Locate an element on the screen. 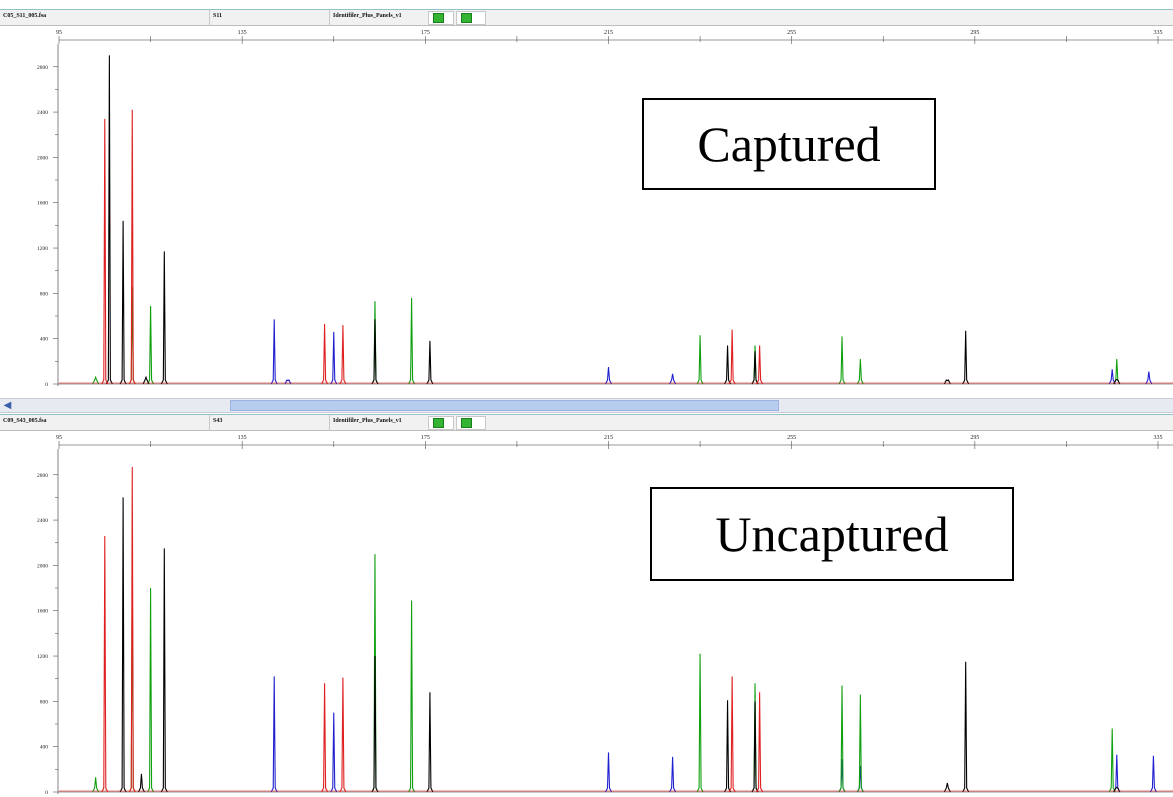  horizontal-scrollbar: ◀ is located at coordinates (586, 405).